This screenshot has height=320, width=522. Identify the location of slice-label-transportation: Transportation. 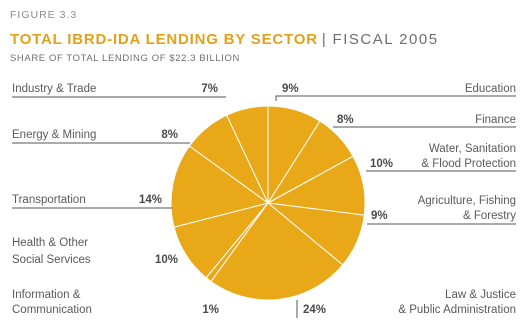
(49, 200).